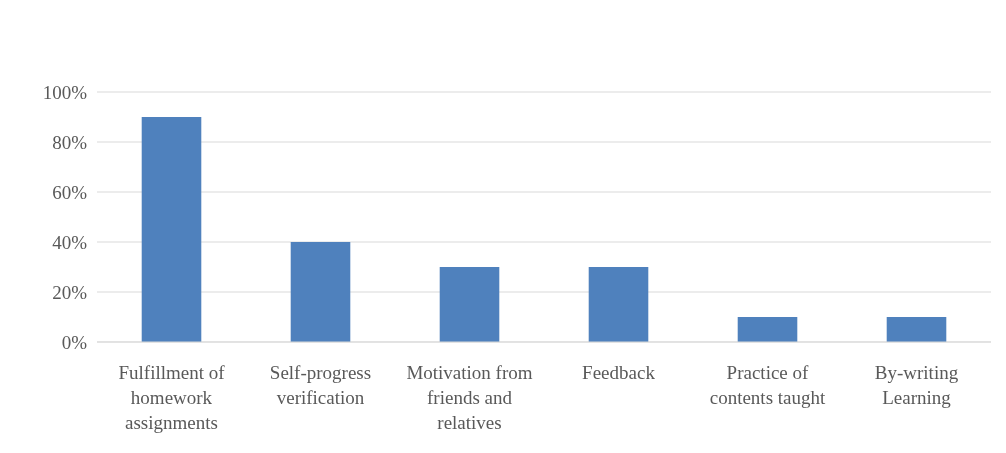 Image resolution: width=1006 pixels, height=453 pixels. Describe the element at coordinates (70, 142) in the screenshot. I see `y-tick-label: 80%` at that location.